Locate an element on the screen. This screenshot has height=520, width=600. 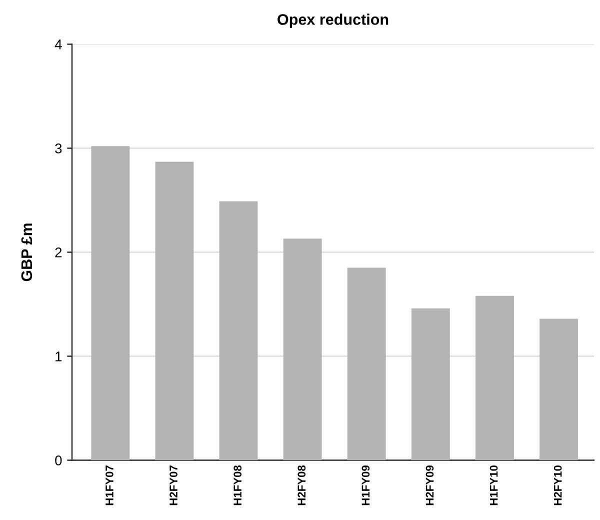
y-tick-label: 3 is located at coordinates (58, 149).